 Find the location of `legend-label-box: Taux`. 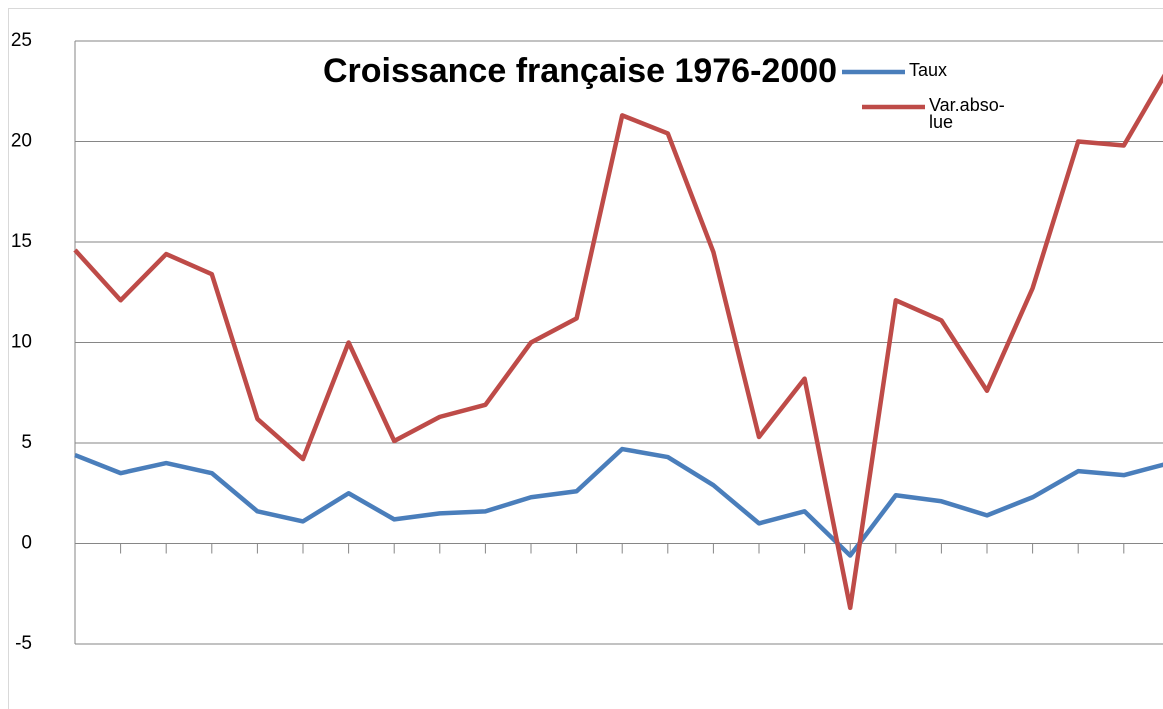

legend-label-box: Taux is located at coordinates (928, 71).